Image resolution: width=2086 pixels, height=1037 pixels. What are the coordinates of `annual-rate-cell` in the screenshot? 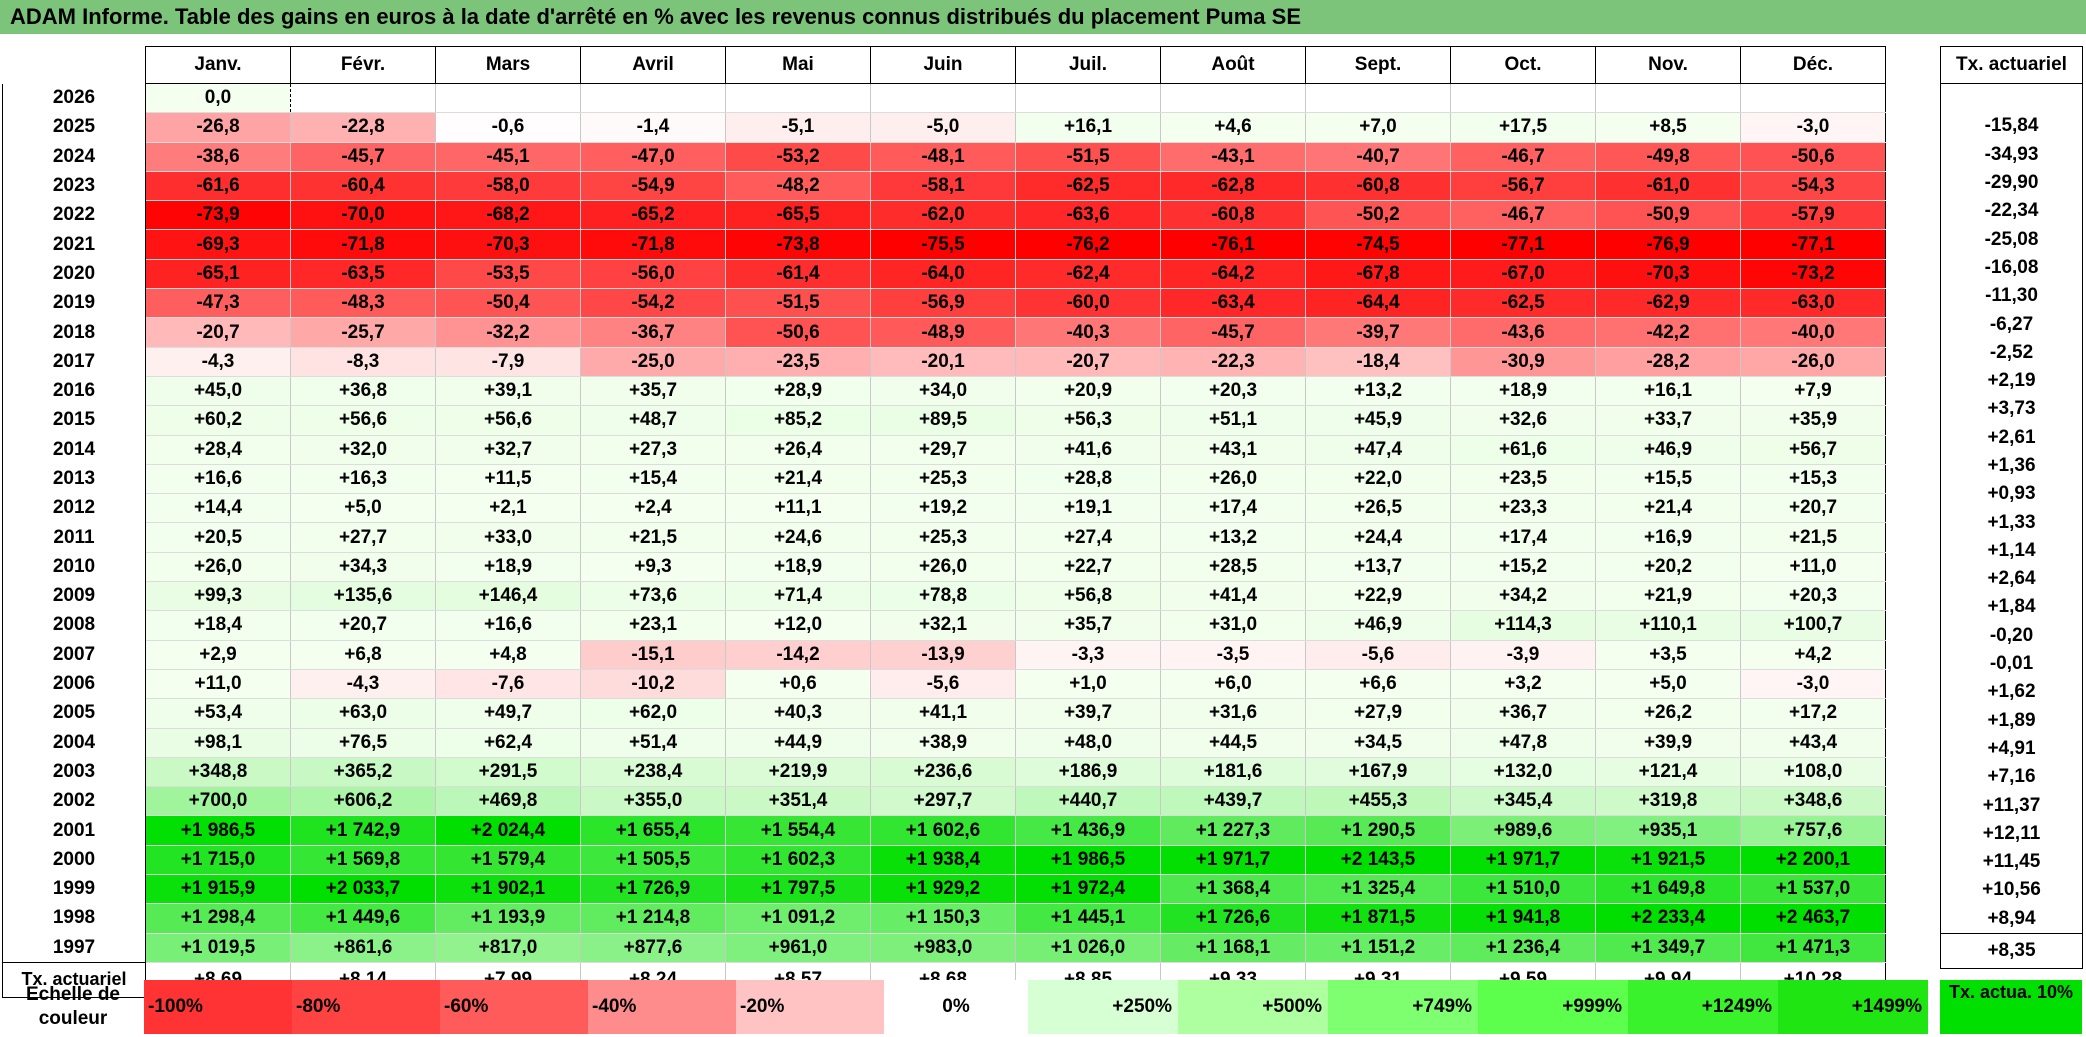 It's located at (2011, 98).